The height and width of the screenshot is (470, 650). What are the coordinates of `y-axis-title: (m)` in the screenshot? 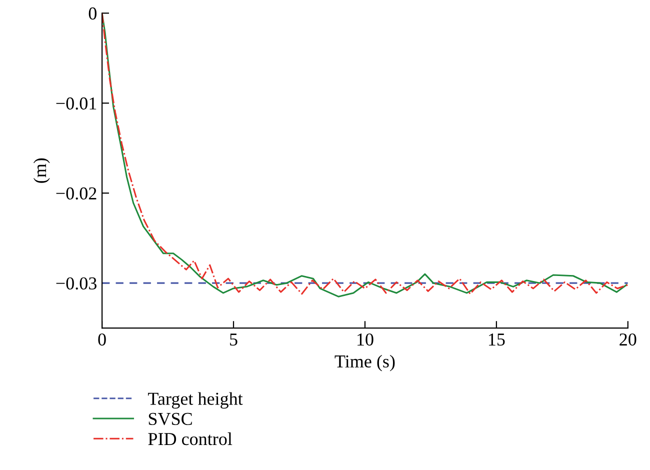 It's located at (41, 170).